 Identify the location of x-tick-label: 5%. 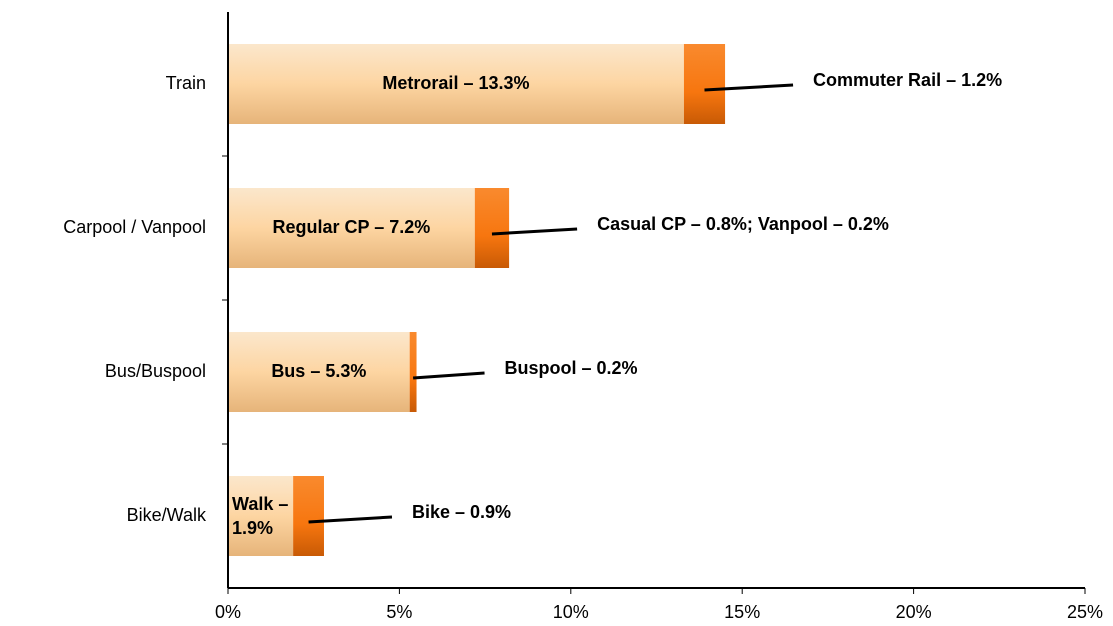
(399, 612).